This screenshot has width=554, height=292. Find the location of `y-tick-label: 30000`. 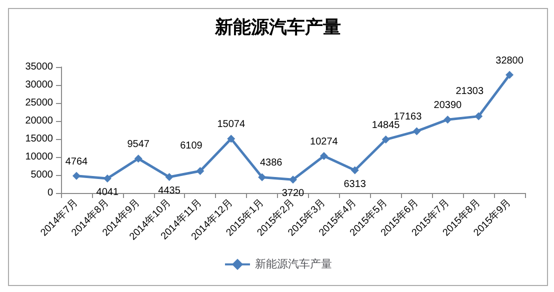

y-tick-label: 30000 is located at coordinates (39, 85).